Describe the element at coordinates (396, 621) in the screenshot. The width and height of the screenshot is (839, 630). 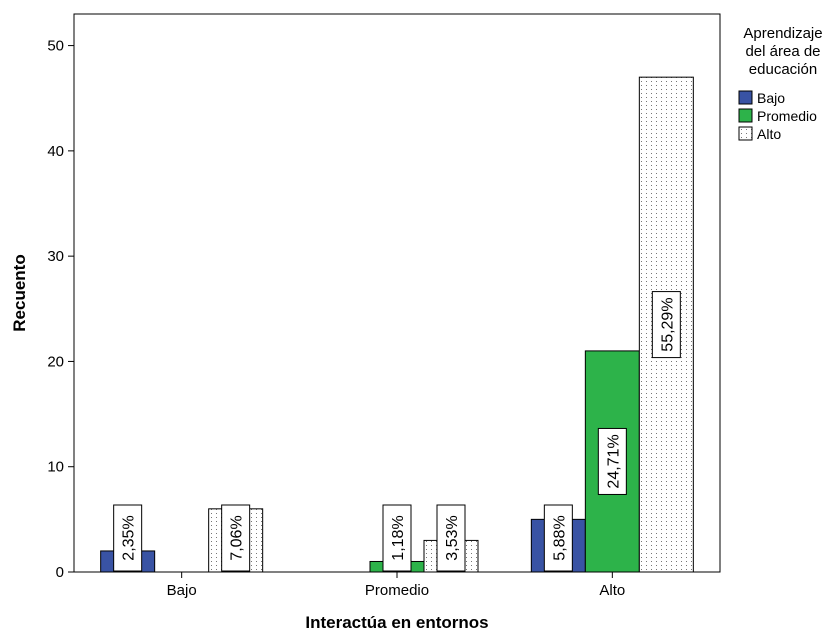
I see `x-axis-title: Interactúa en entornos` at that location.